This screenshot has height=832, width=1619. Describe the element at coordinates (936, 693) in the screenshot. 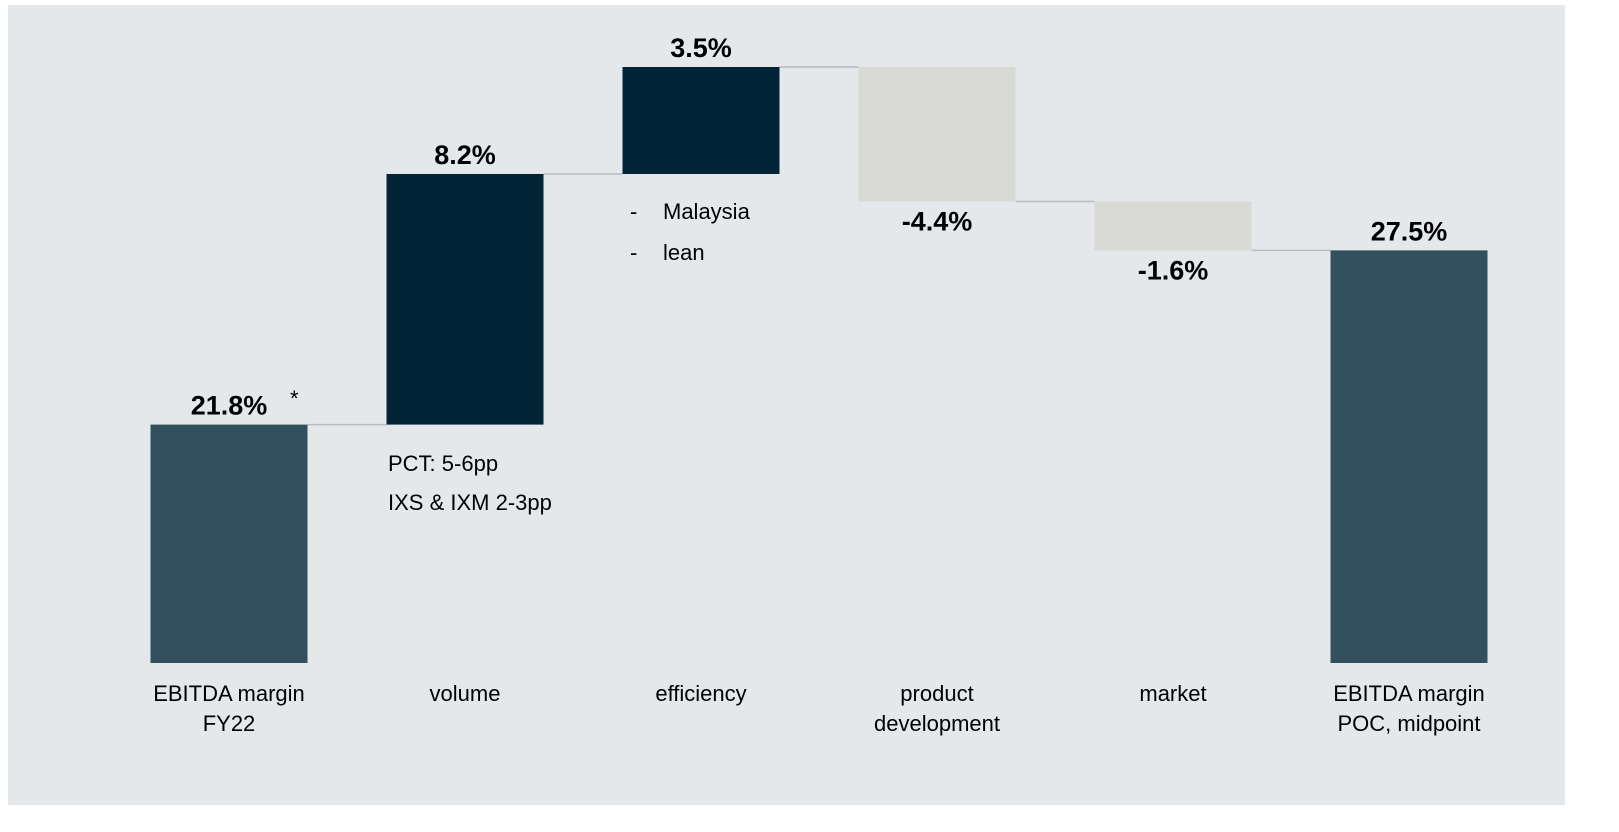

I see `label-line: product` at that location.